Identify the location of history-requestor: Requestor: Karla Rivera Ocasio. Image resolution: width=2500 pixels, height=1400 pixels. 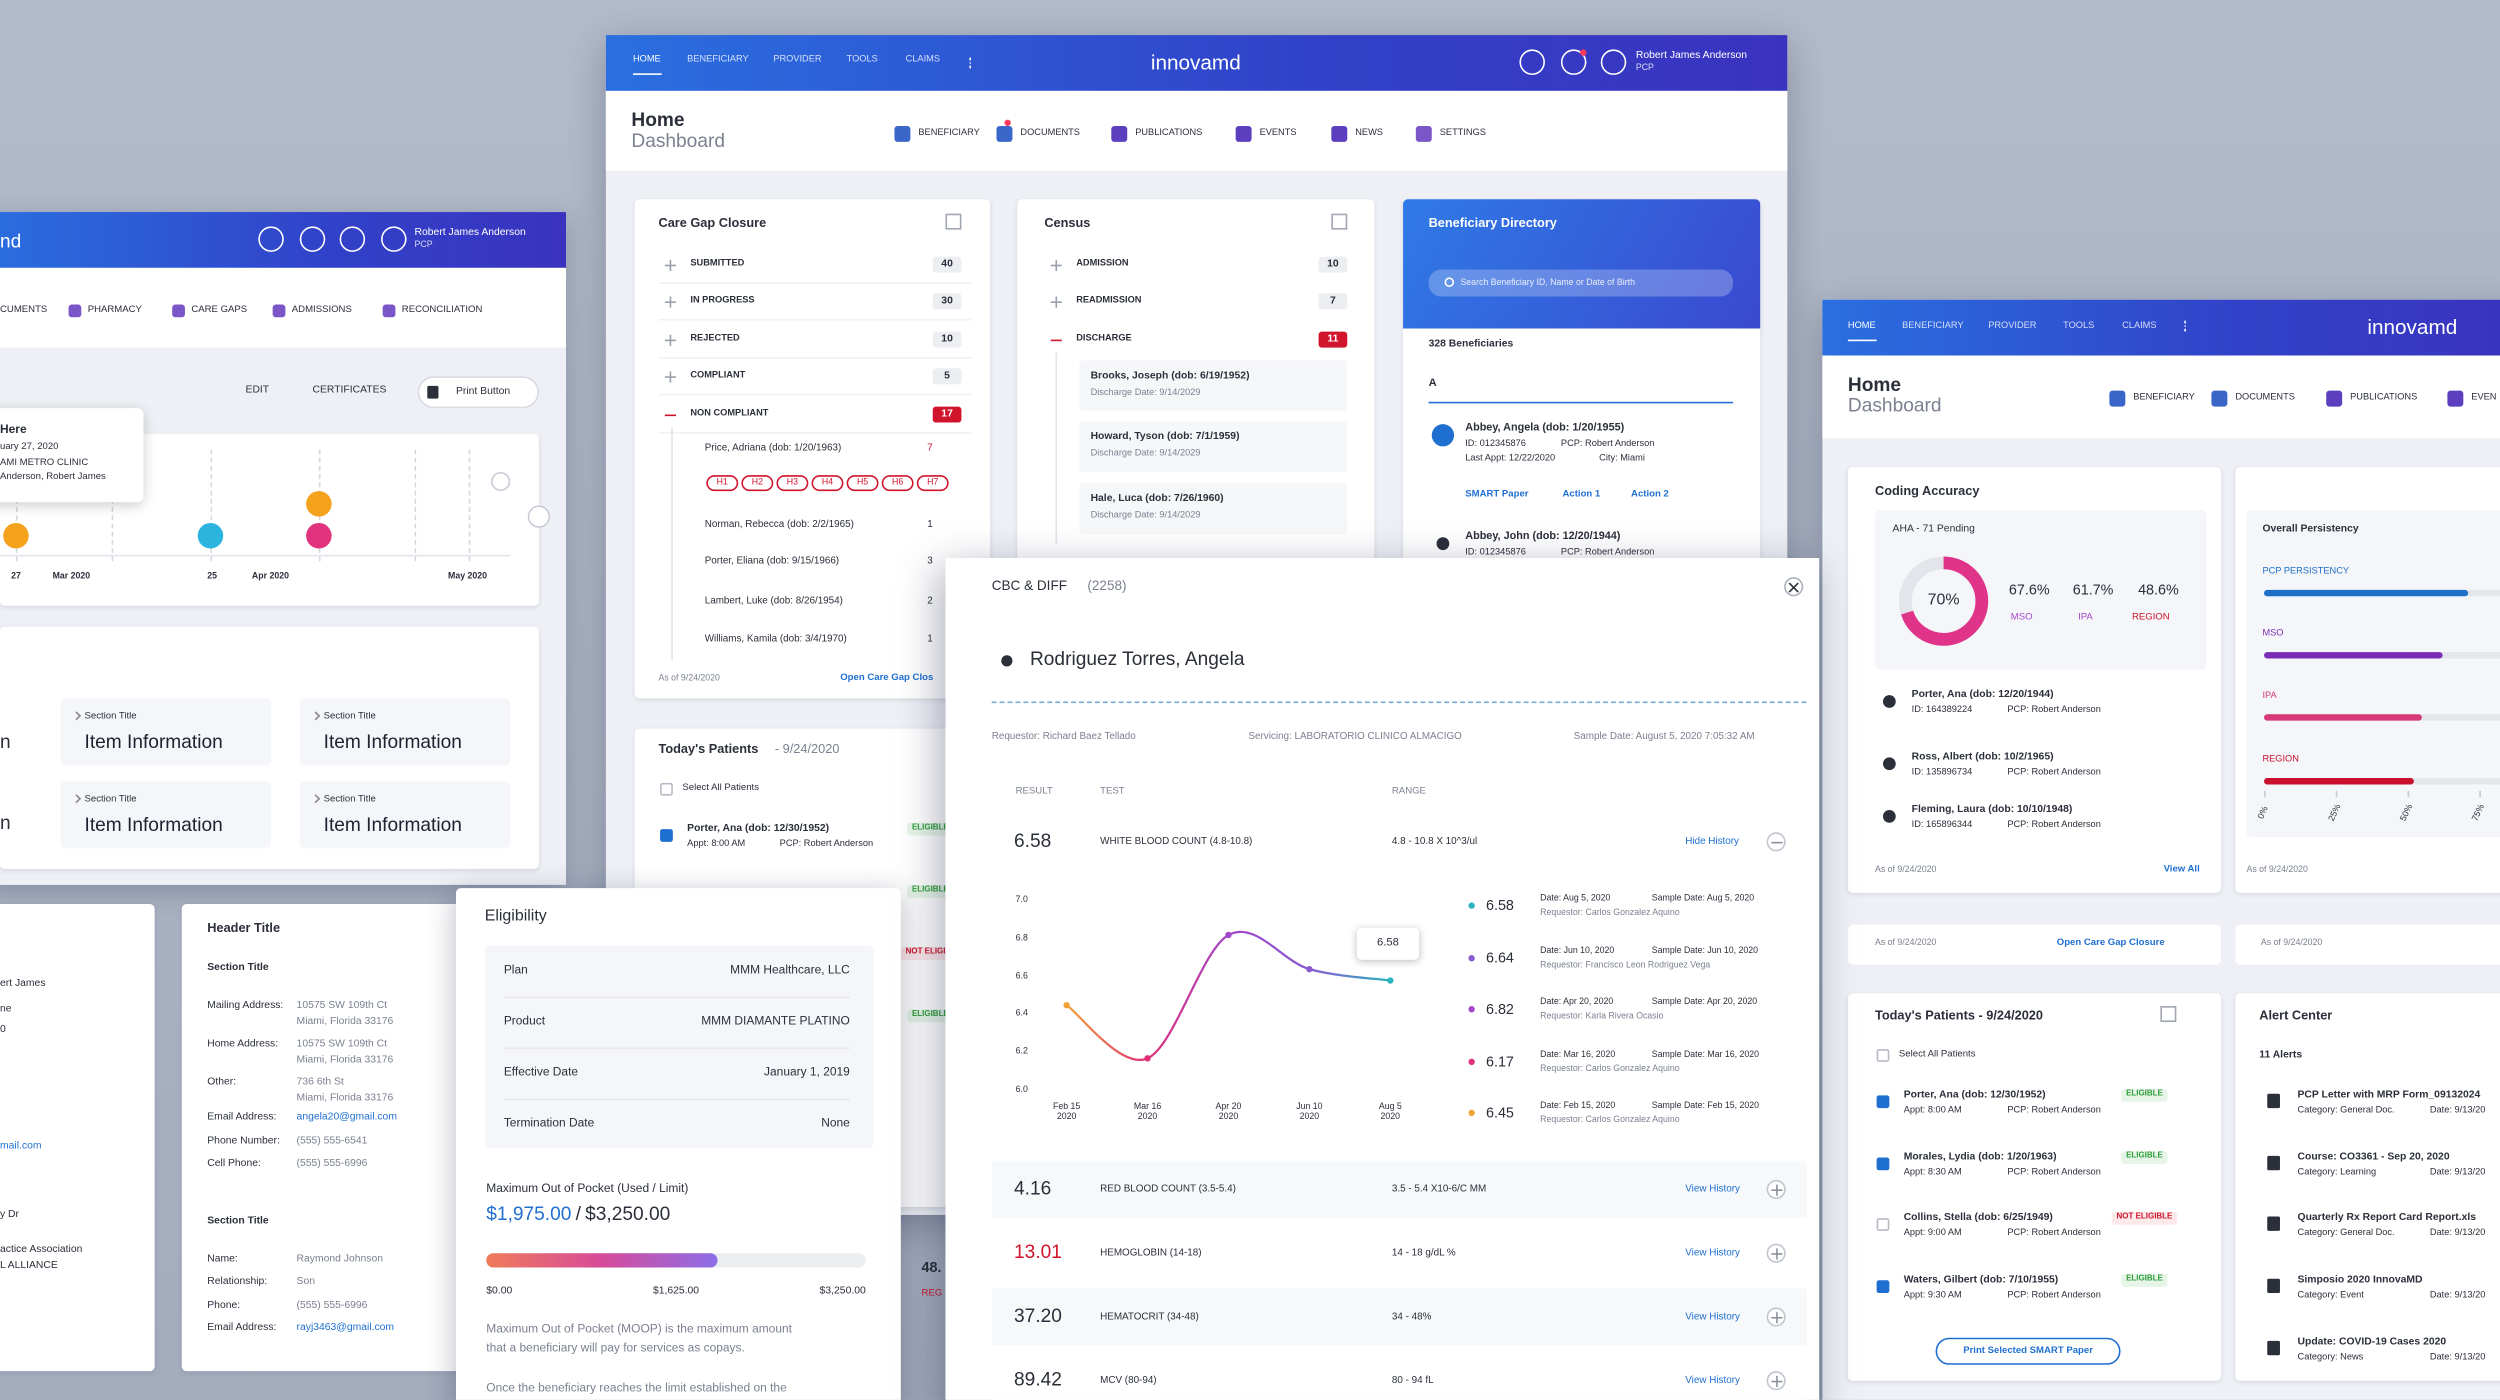
(1602, 1017).